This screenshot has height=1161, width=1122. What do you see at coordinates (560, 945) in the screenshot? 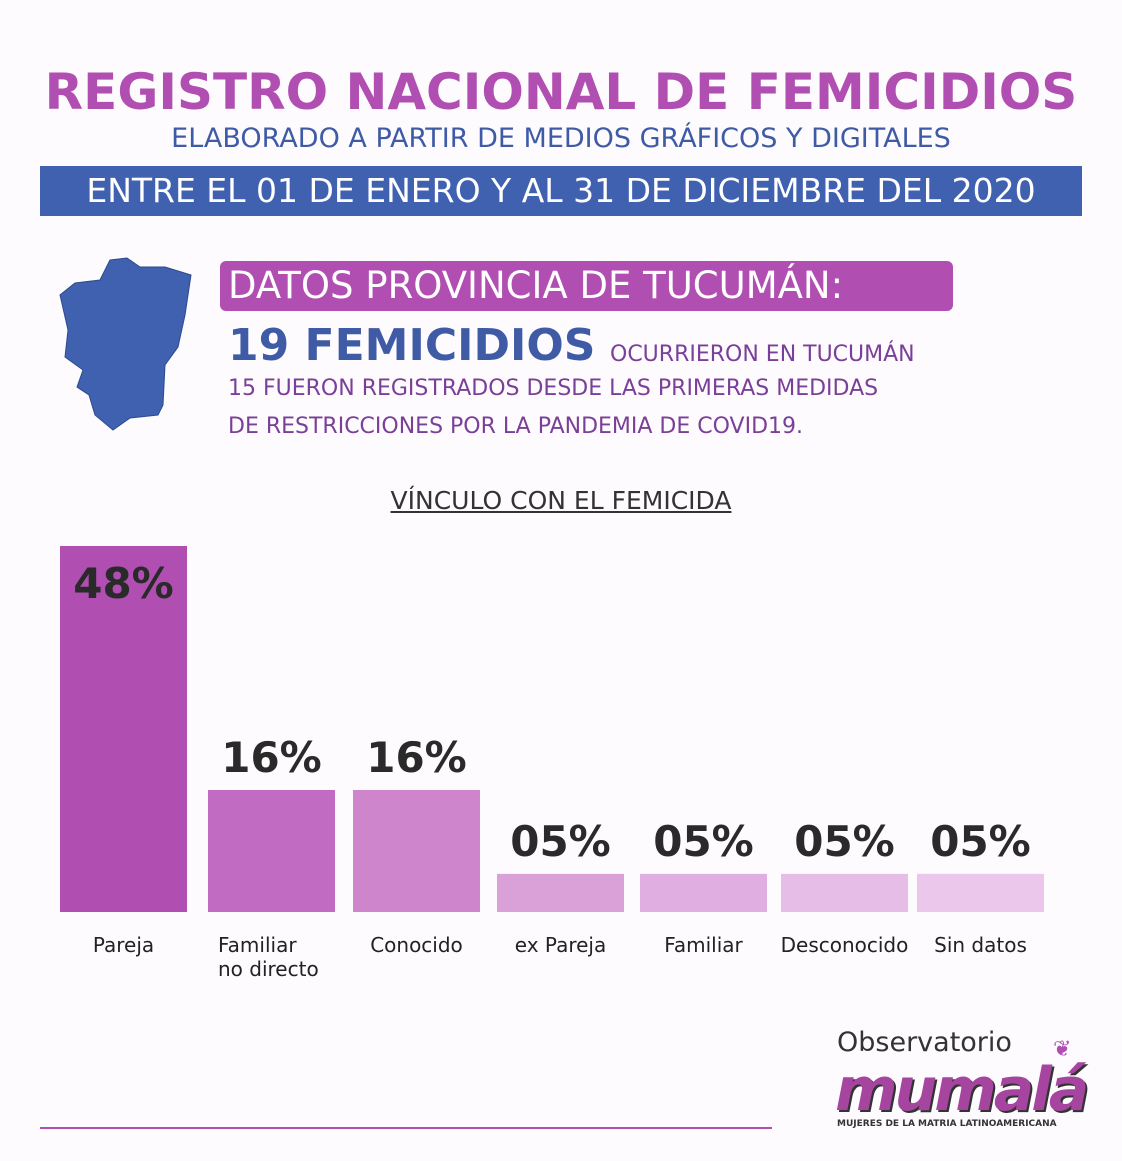
I see `category-label-3: ex Pareja` at bounding box center [560, 945].